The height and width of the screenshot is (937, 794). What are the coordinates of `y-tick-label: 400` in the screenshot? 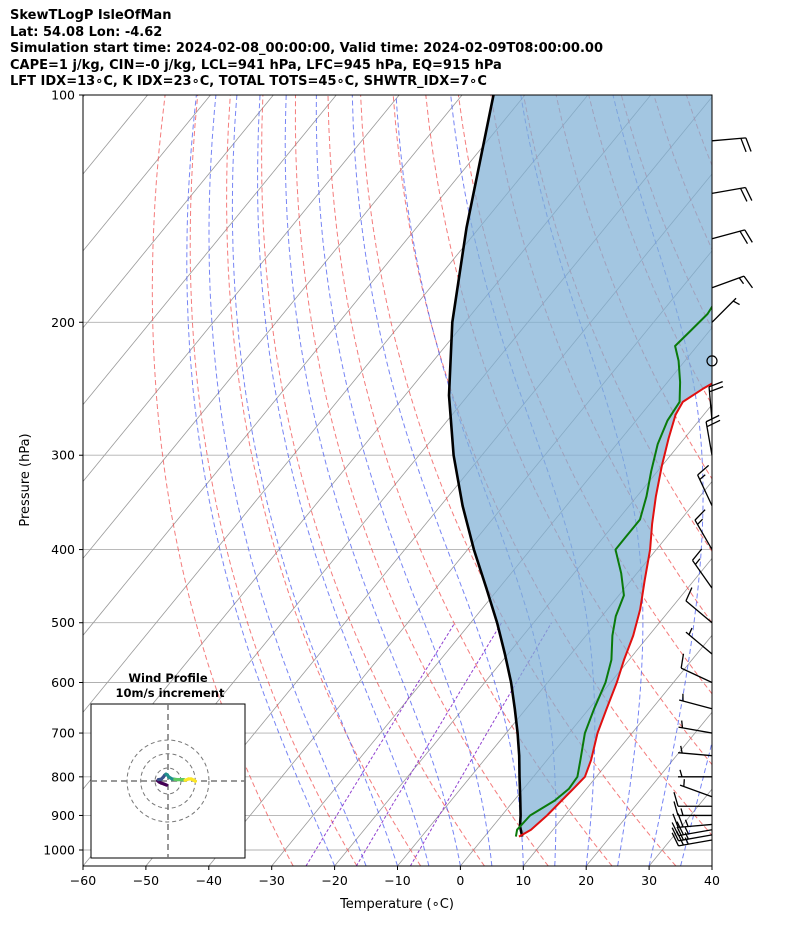 It's located at (63, 549).